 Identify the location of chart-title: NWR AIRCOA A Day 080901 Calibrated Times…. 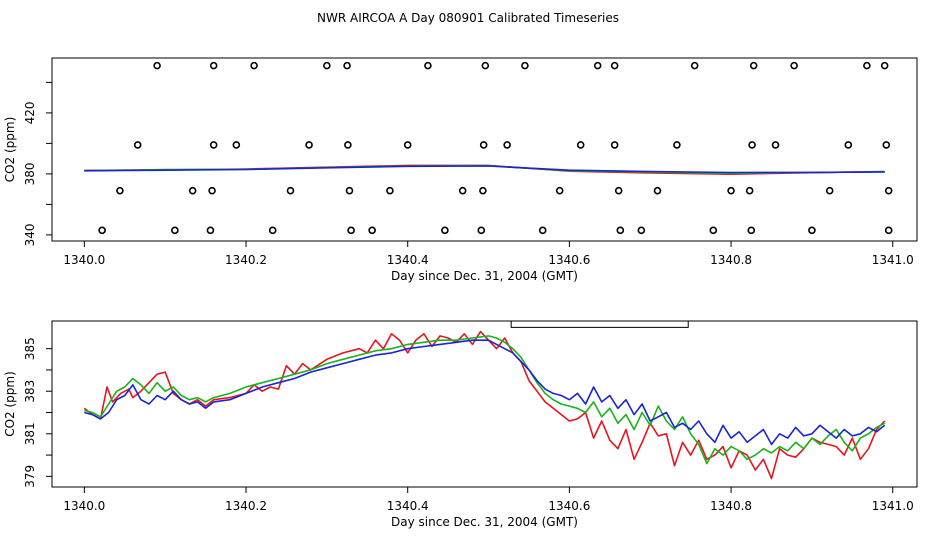
(468, 18).